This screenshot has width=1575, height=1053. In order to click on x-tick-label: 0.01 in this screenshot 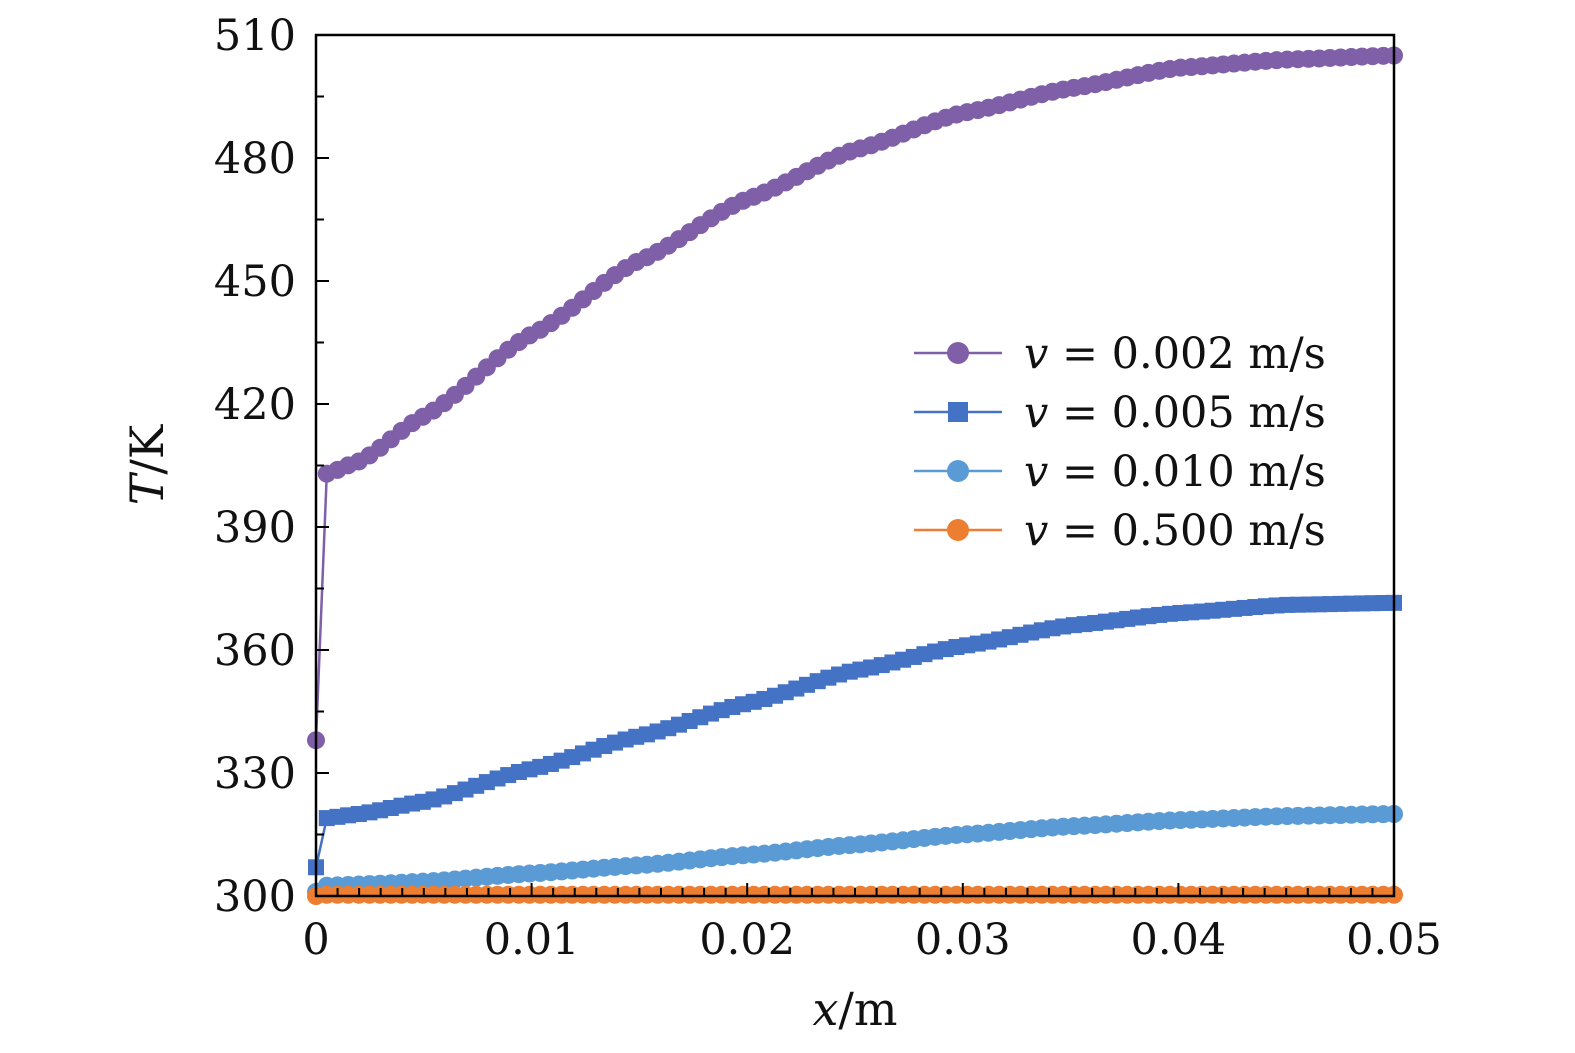, I will do `click(532, 940)`.